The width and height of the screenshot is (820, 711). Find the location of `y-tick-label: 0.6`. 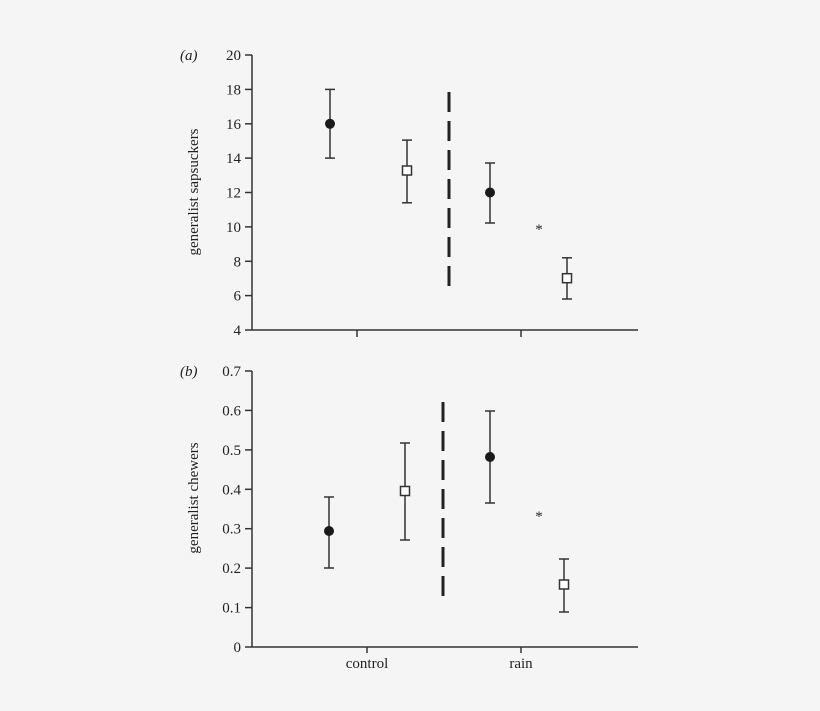

y-tick-label: 0.6 is located at coordinates (231, 411).